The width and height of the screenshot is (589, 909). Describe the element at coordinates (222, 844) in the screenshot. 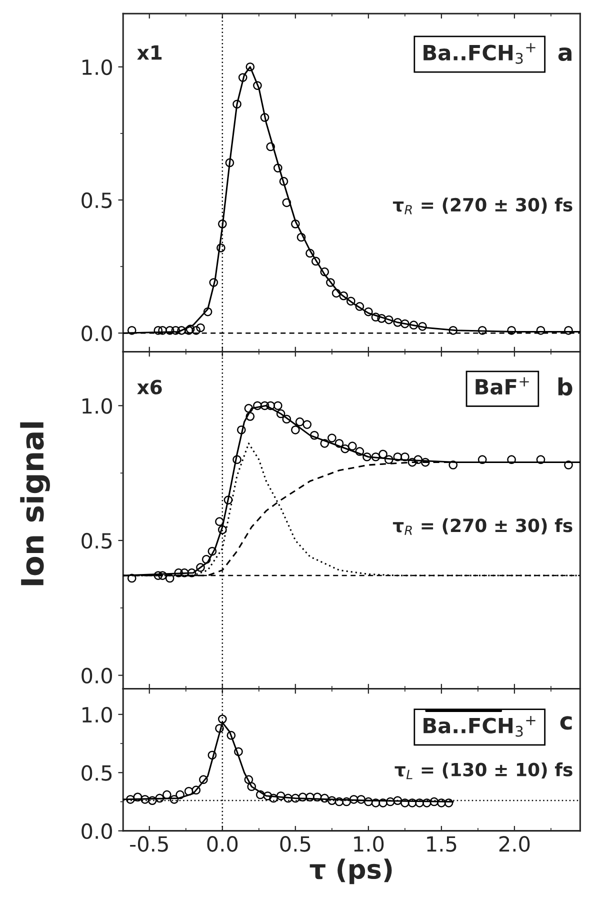

I see `x-tick-label: 0.0` at that location.